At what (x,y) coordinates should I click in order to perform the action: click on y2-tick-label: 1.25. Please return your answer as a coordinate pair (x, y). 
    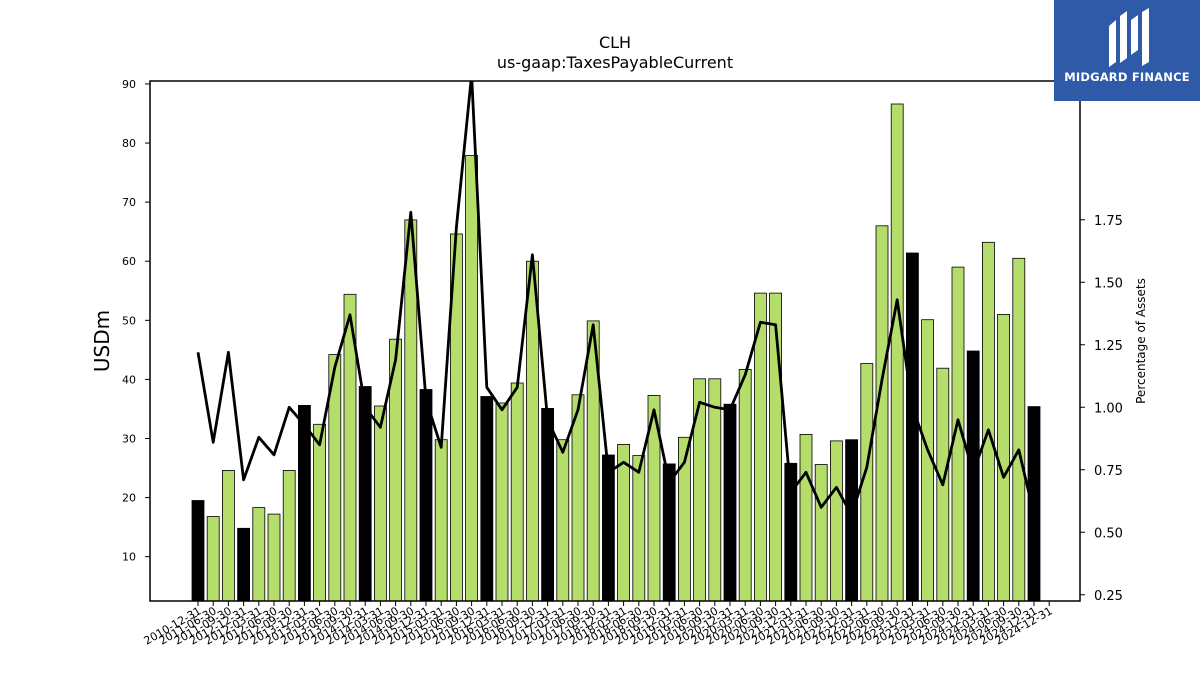
    Looking at the image, I should click on (1108, 346).